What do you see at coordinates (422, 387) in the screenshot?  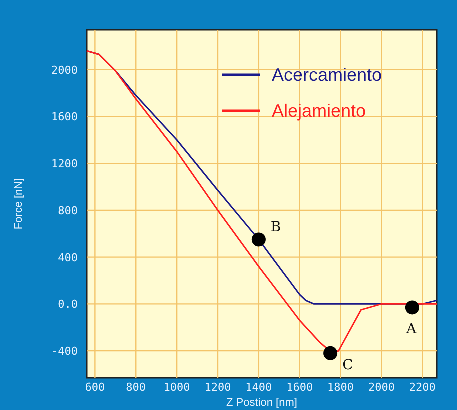 I see `x-tick-label: 2200` at bounding box center [422, 387].